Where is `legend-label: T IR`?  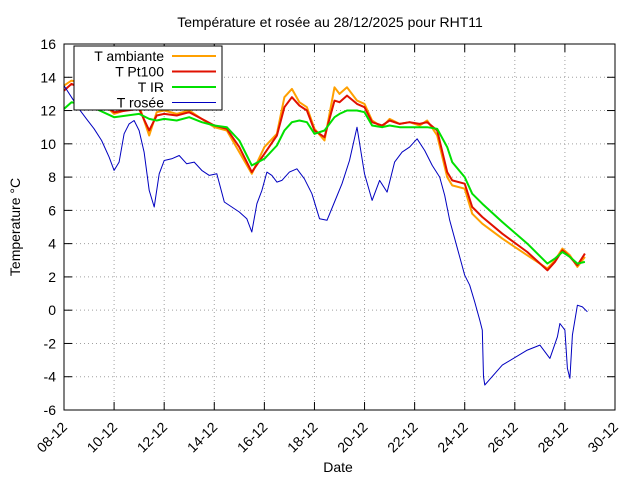 legend-label: T IR is located at coordinates (151, 87).